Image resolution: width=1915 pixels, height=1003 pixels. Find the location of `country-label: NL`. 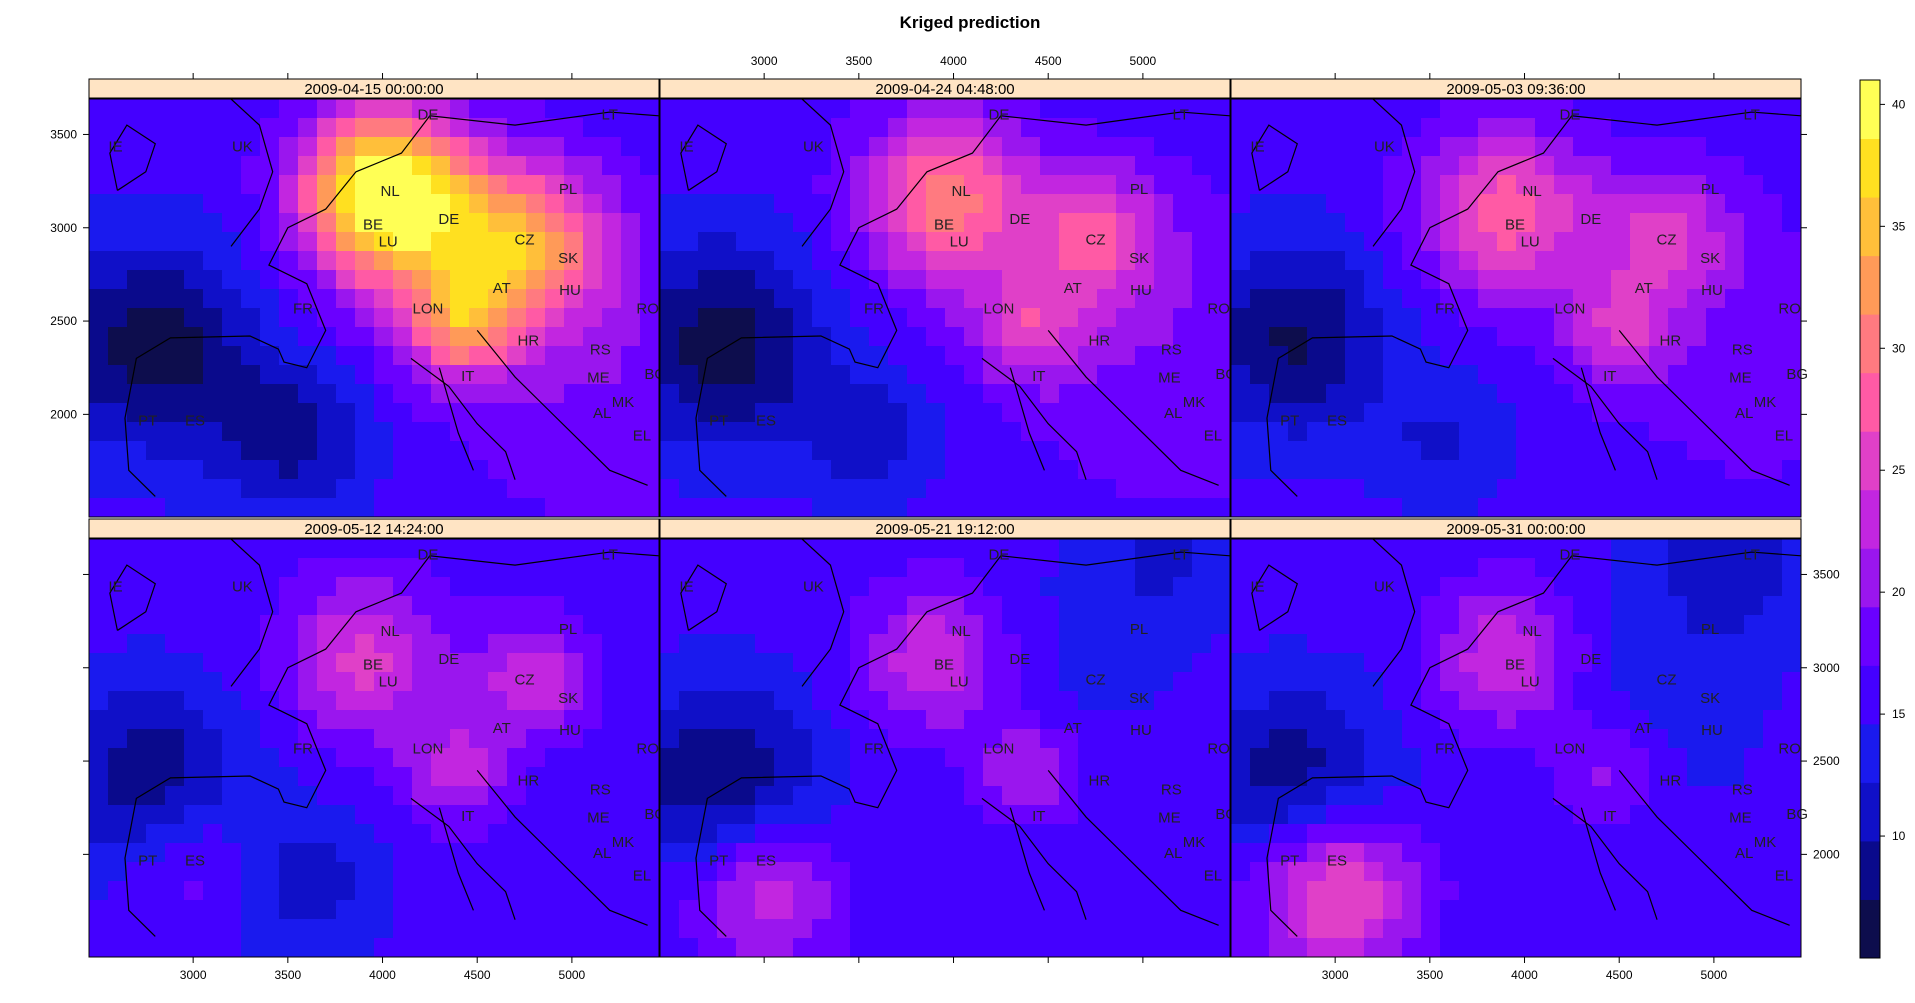

country-label: NL is located at coordinates (961, 191).